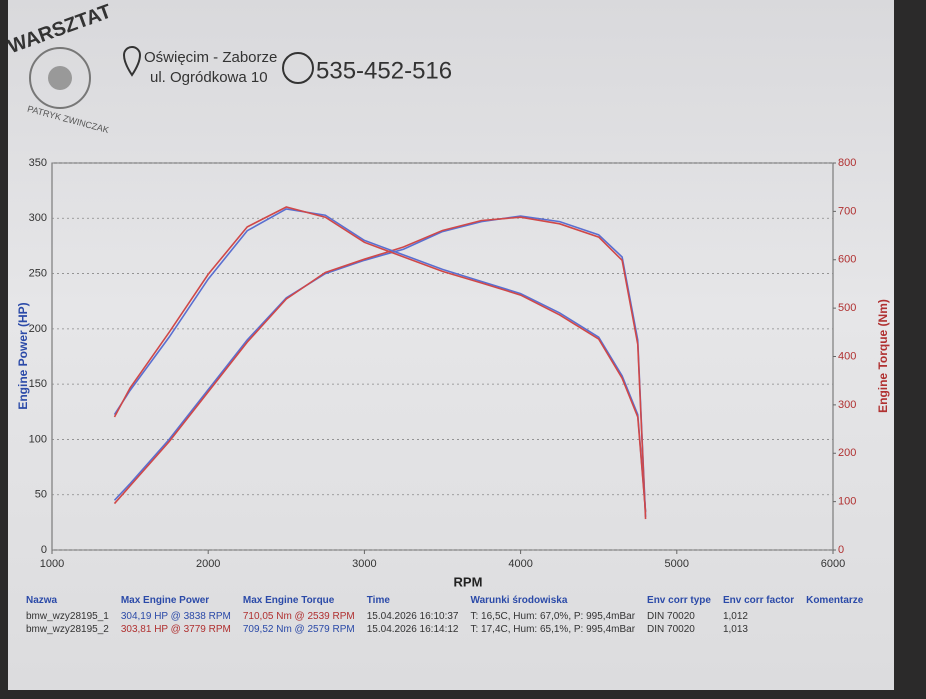 This screenshot has height=699, width=926. I want to click on table-cell: 1,013, so click(735, 629).